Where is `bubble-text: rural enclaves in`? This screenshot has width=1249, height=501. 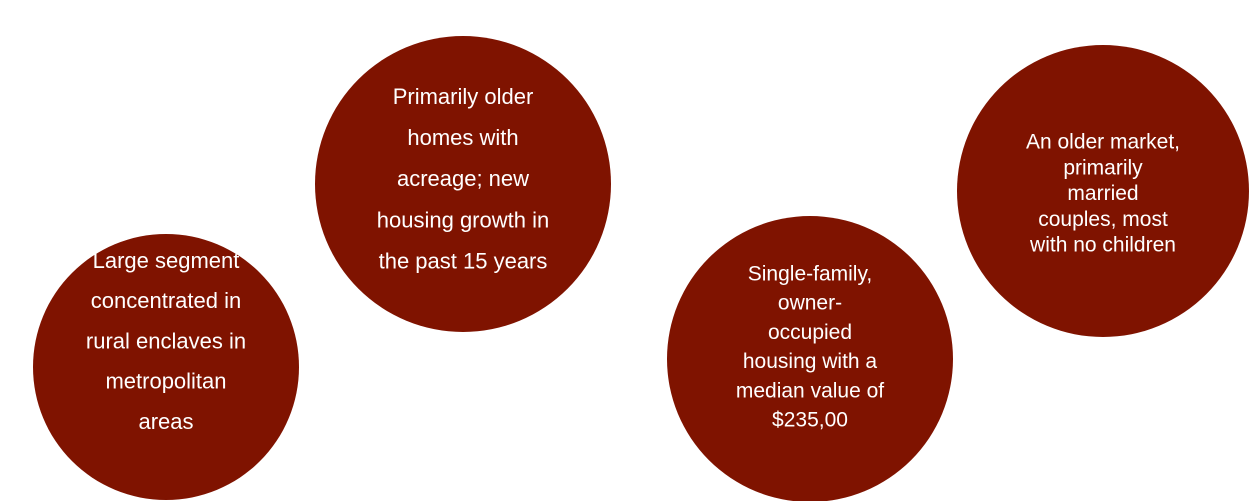 bubble-text: rural enclaves in is located at coordinates (166, 340).